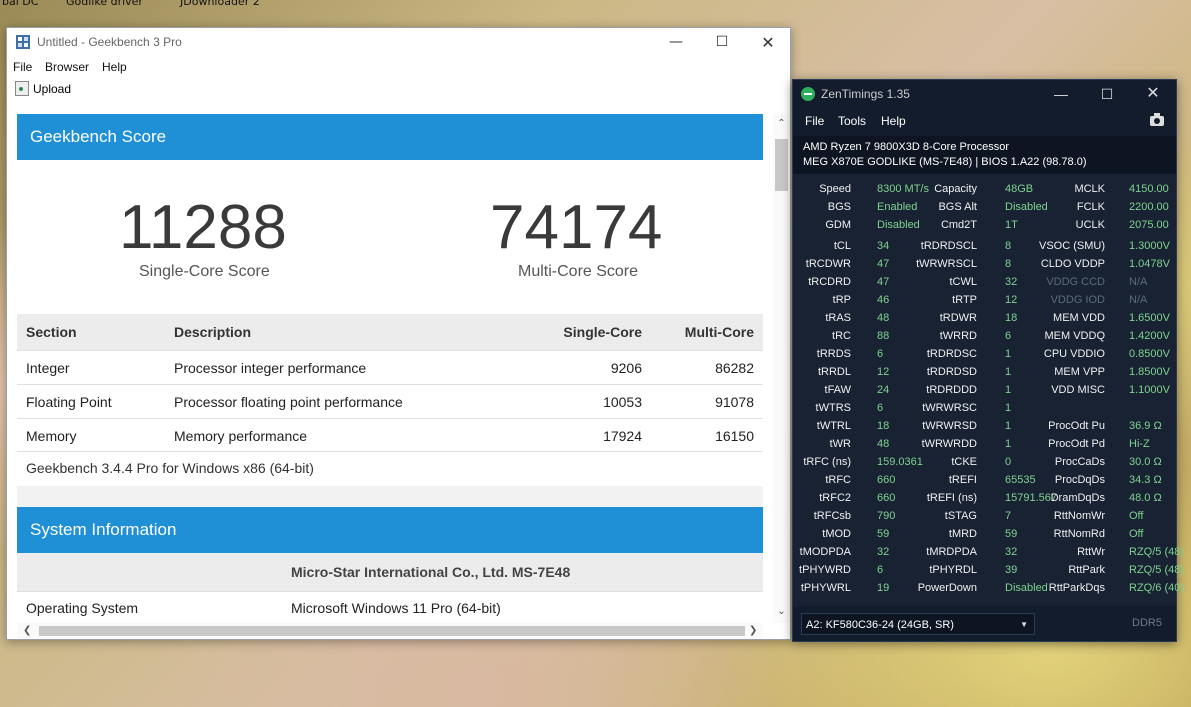 The height and width of the screenshot is (707, 1191). Describe the element at coordinates (398, 89) in the screenshot. I see `toolbar: Upload` at that location.